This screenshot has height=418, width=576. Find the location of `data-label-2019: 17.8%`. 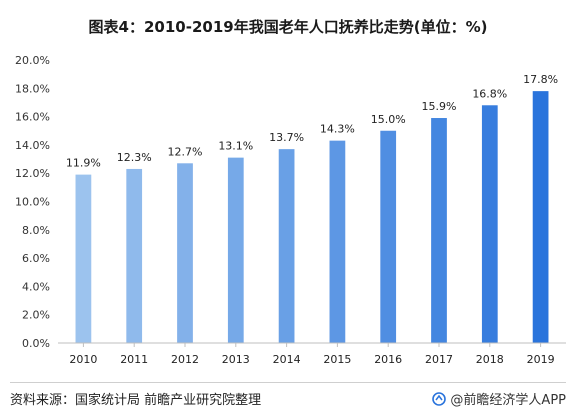

data-label-2019: 17.8% is located at coordinates (540, 79).